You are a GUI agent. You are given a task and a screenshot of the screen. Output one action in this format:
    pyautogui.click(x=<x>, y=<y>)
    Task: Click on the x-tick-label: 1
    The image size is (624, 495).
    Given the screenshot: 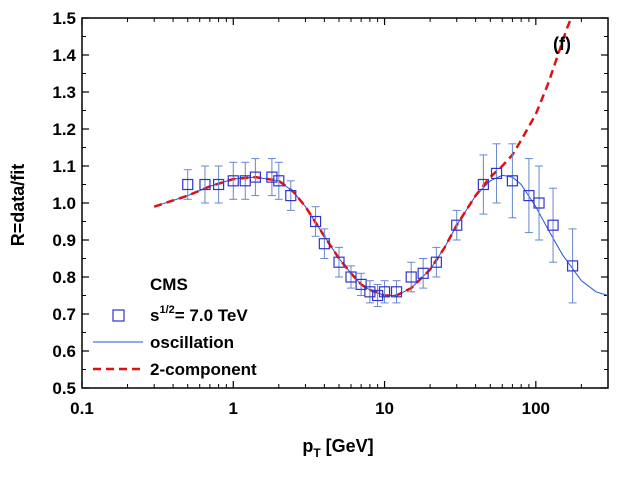 What is the action you would take?
    pyautogui.click(x=233, y=408)
    